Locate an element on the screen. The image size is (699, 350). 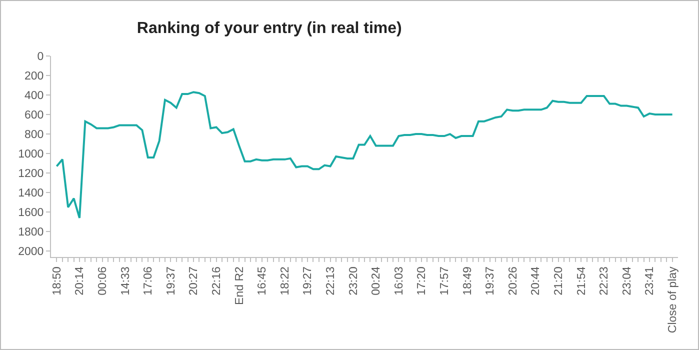
x-tick-label: 18:49 is located at coordinates (468, 281).